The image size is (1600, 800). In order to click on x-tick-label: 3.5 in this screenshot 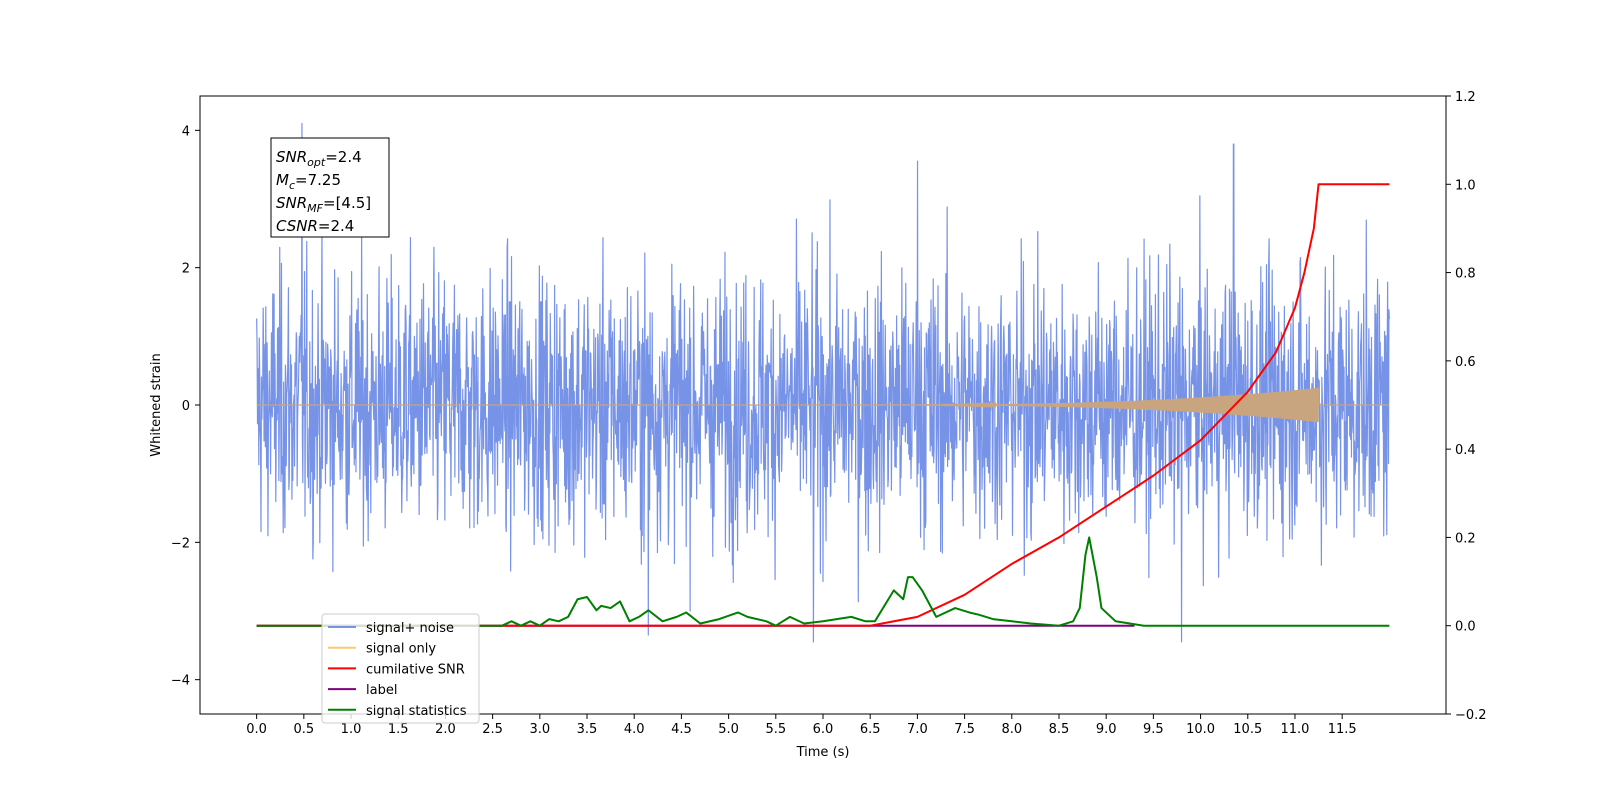, I will do `click(587, 729)`.